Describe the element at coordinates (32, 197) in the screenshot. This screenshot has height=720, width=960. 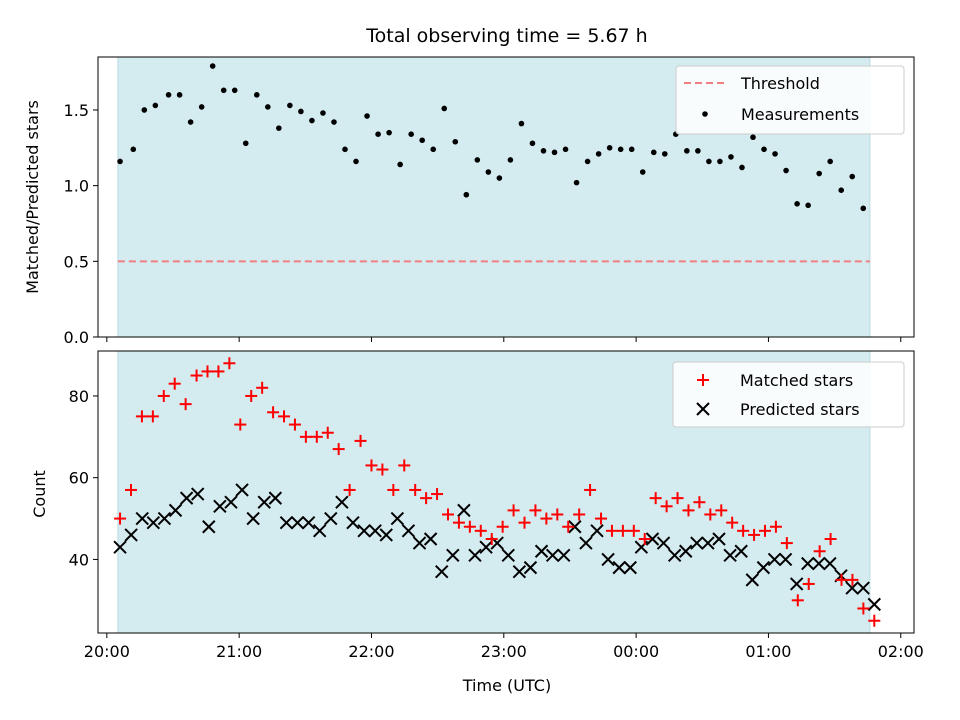
I see `top-y-axis-label: Matched/Predicted stars` at that location.